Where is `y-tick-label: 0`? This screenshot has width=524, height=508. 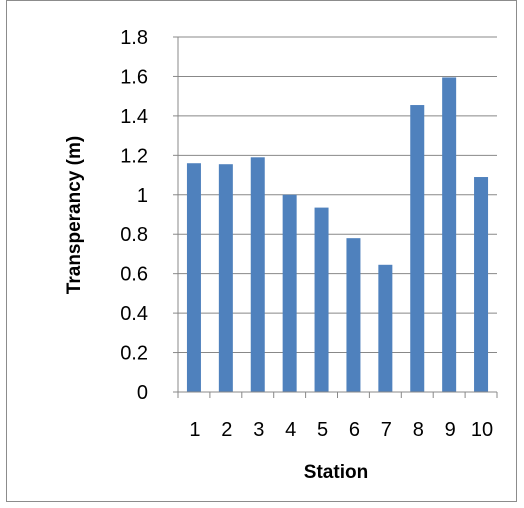 y-tick-label: 0 is located at coordinates (142, 393).